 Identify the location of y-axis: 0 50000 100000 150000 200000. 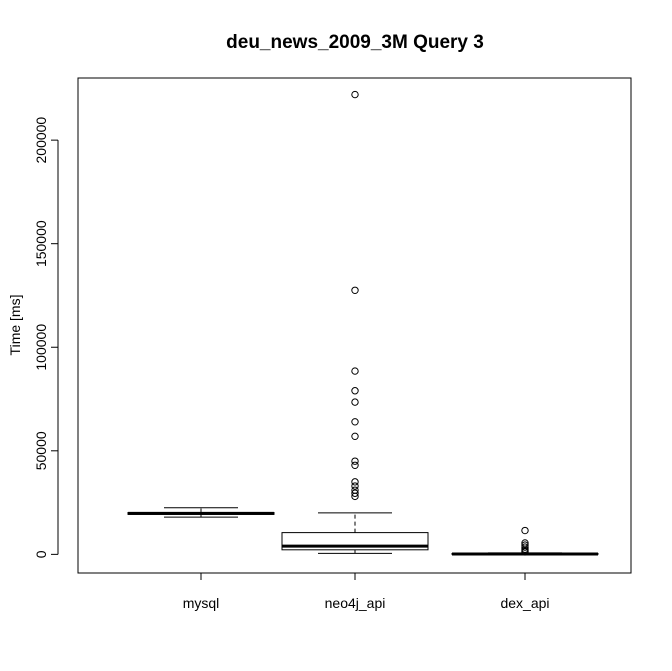
(46, 337).